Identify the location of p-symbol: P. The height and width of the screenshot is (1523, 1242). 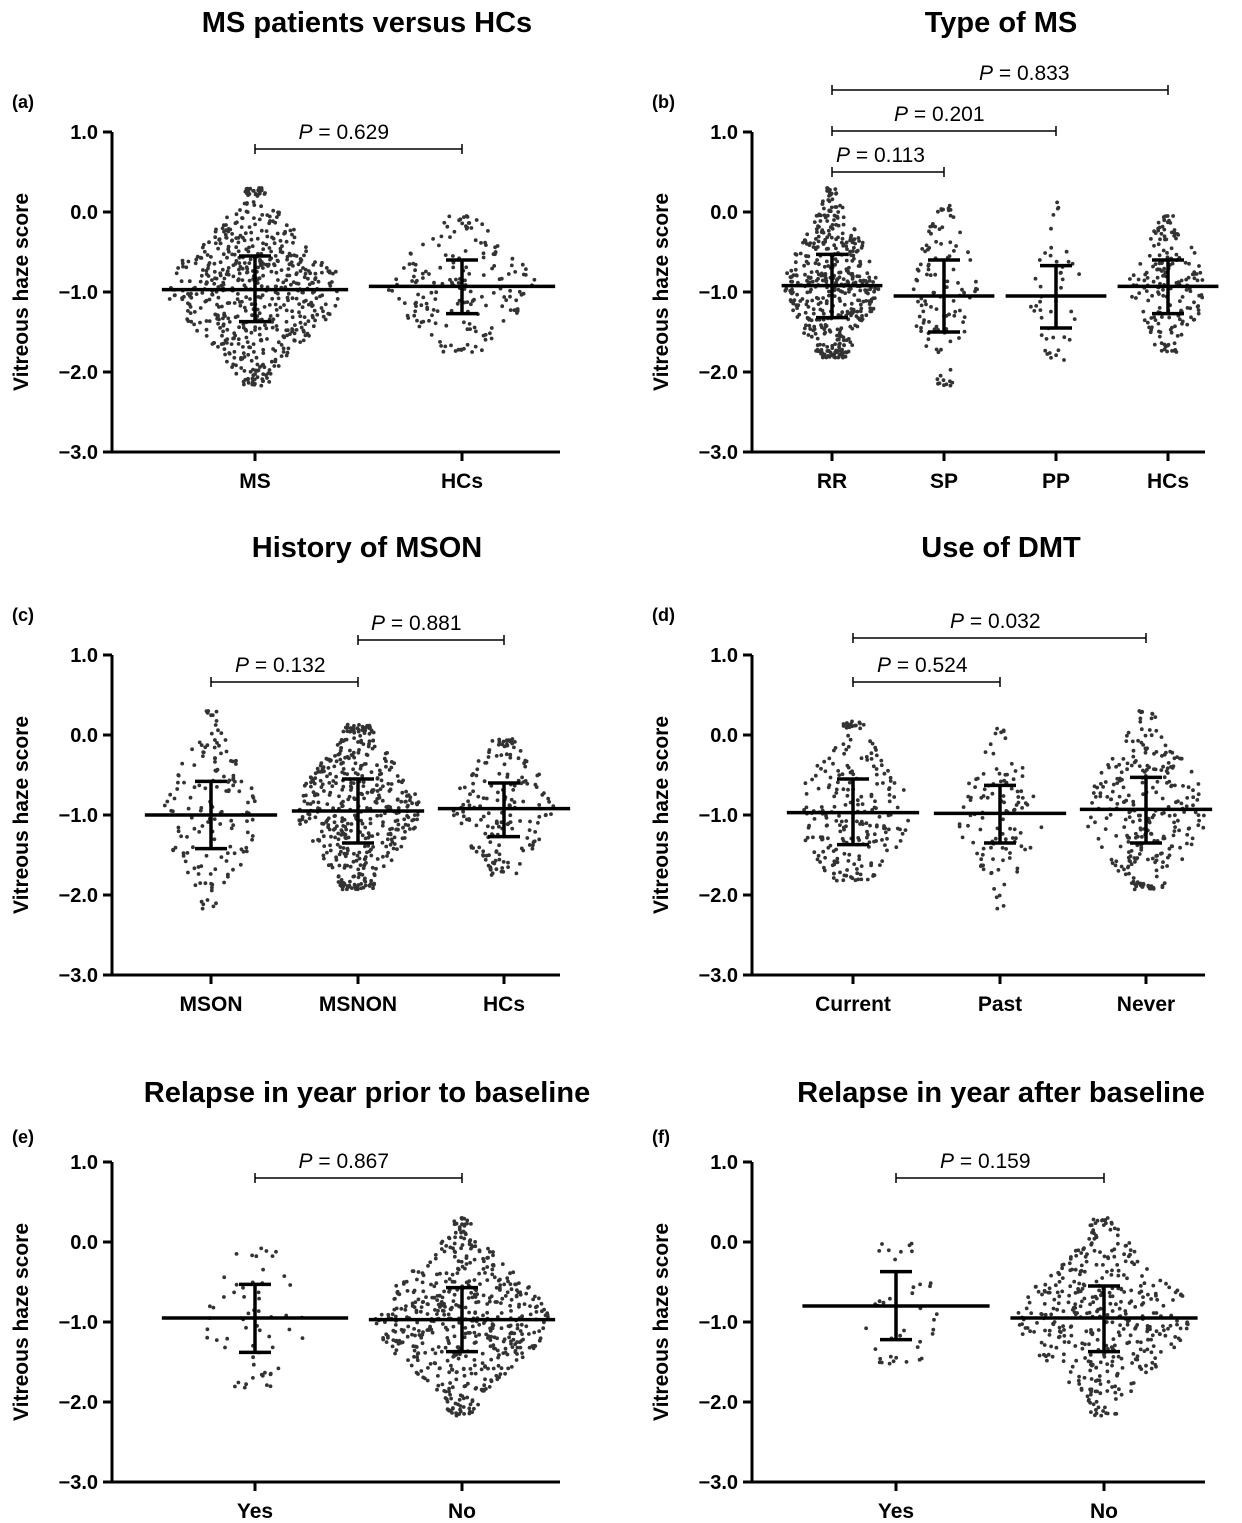
(957, 621).